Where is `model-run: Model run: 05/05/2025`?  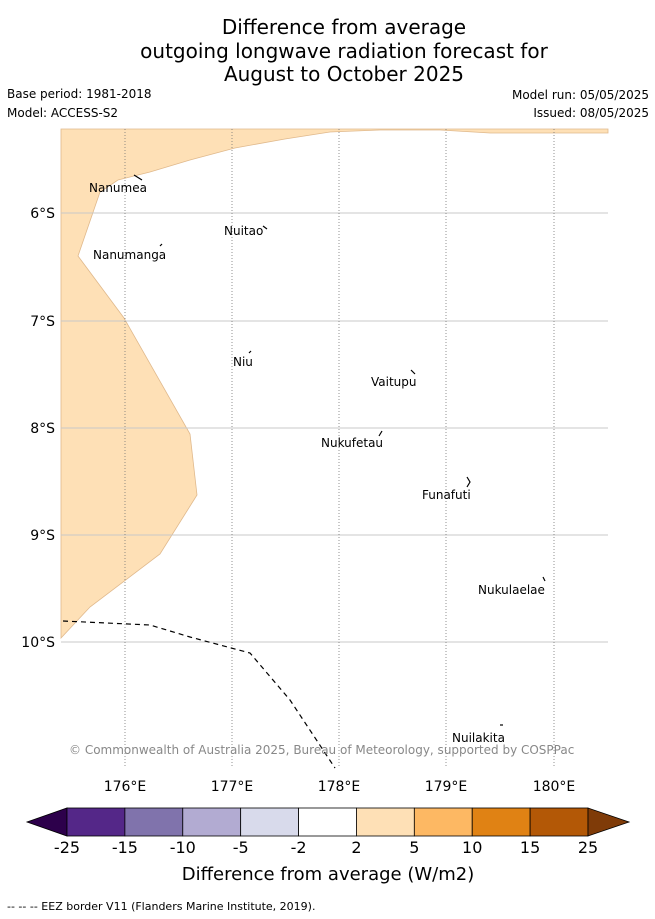 model-run: Model run: 05/05/2025 is located at coordinates (580, 95).